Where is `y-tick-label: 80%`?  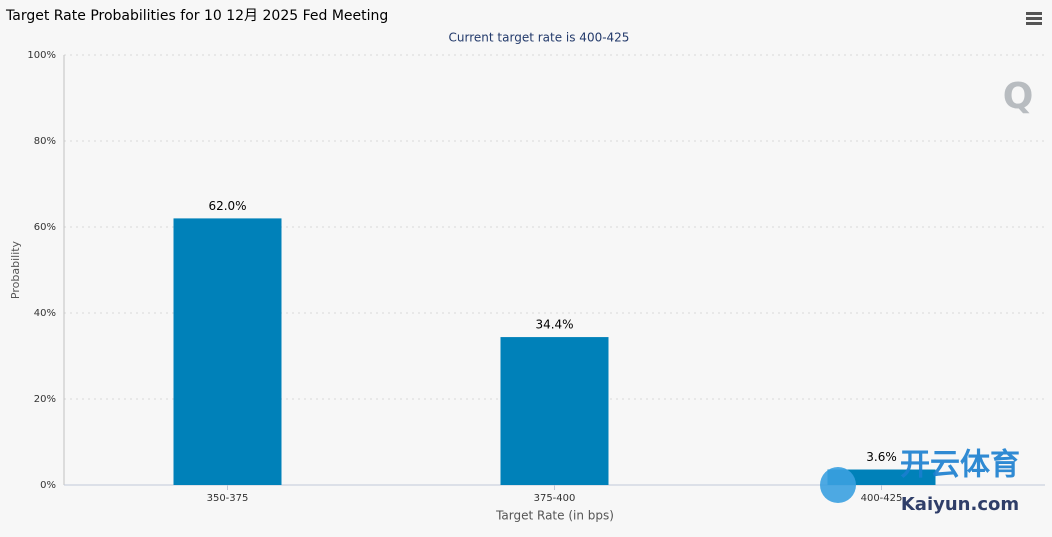
y-tick-label: 80% is located at coordinates (45, 141).